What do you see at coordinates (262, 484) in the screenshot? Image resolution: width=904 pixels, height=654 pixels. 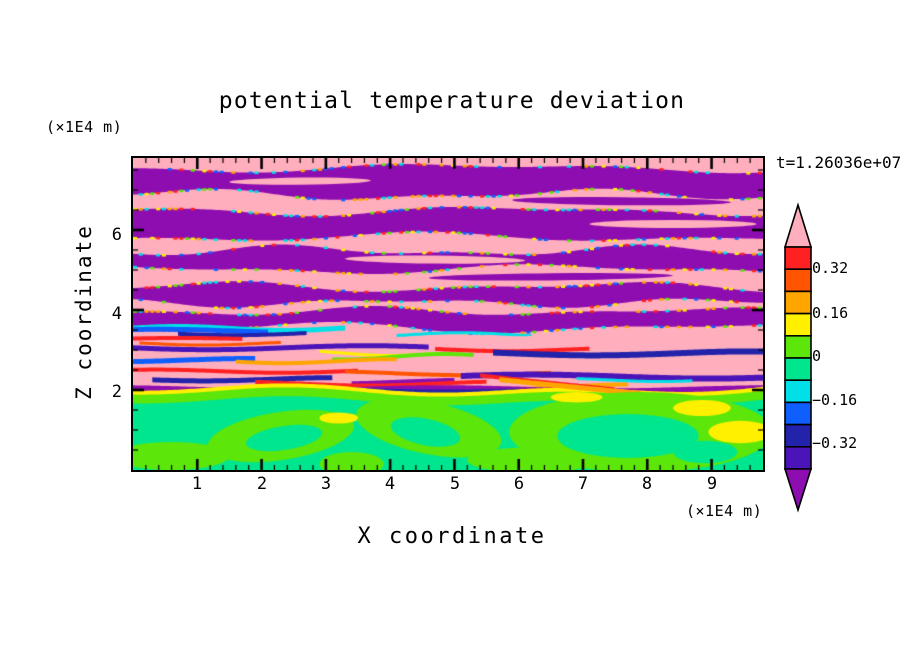 I see `x-tick-label-2: 2` at bounding box center [262, 484].